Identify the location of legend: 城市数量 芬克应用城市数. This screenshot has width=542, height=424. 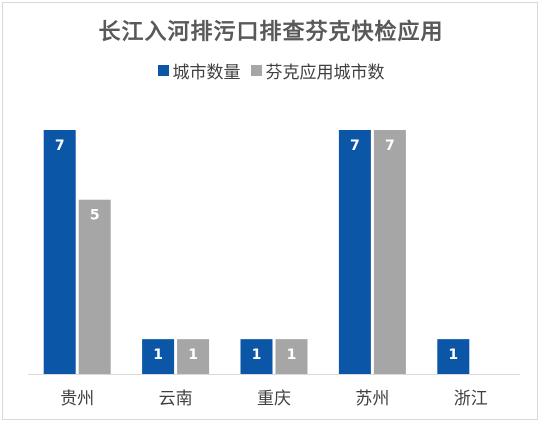
(271, 70).